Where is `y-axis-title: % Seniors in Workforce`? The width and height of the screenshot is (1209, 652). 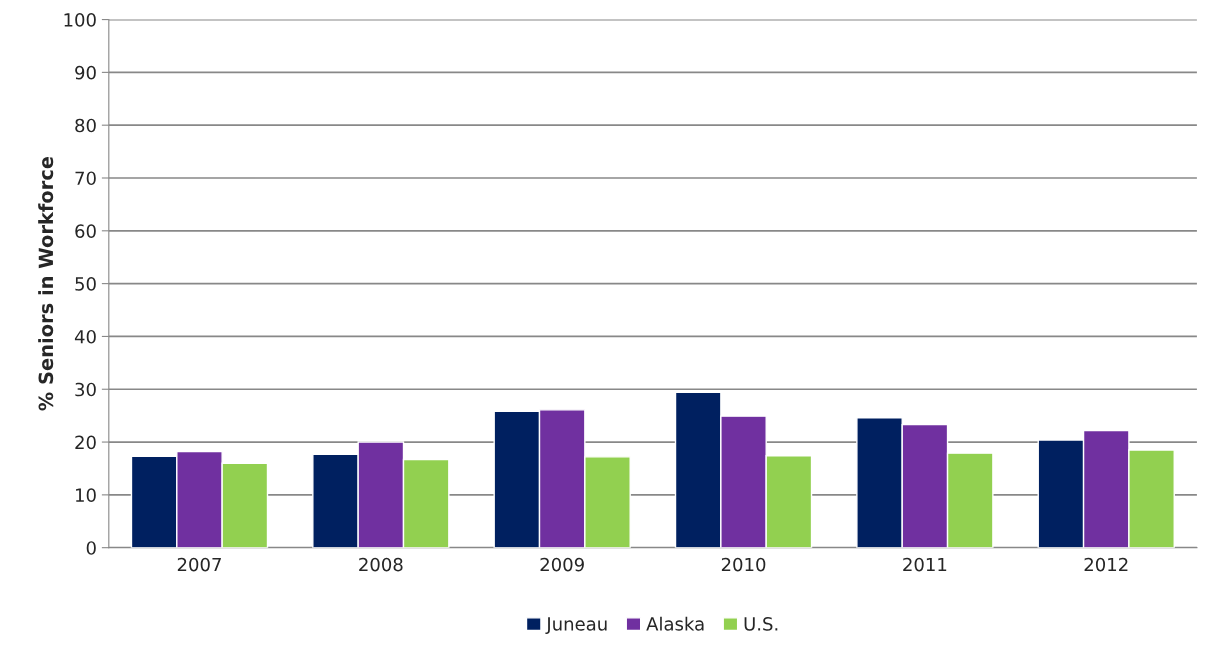
y-axis-title: % Seniors in Workforce is located at coordinates (46, 283).